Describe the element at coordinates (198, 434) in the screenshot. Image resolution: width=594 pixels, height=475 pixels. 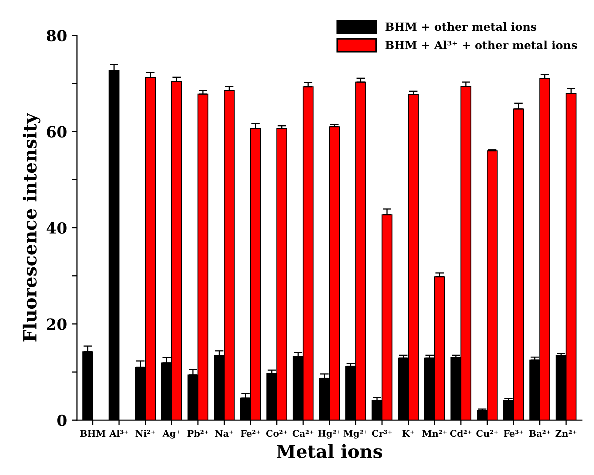
I see `x-tick-label: Pb²⁺` at that location.